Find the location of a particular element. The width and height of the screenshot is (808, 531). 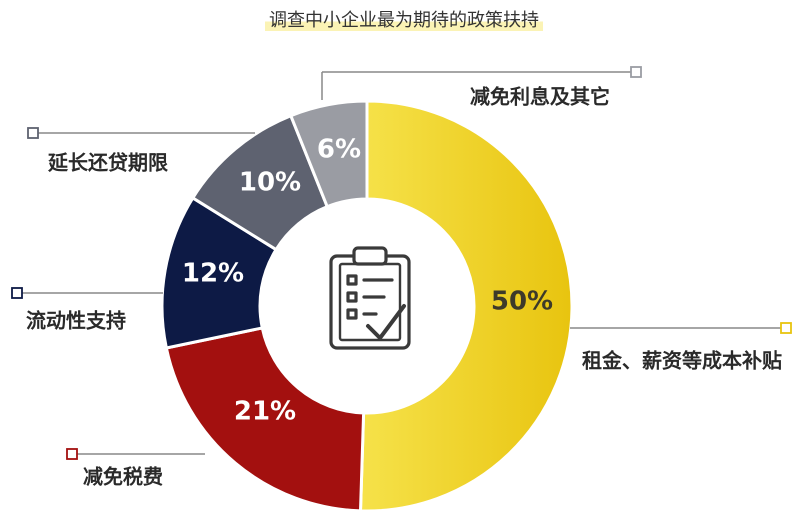

category-label-2: 减免税费 is located at coordinates (123, 477).